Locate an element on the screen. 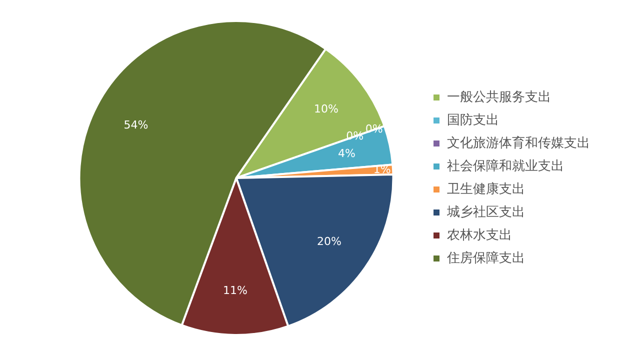  data-label: 54% is located at coordinates (136, 125).